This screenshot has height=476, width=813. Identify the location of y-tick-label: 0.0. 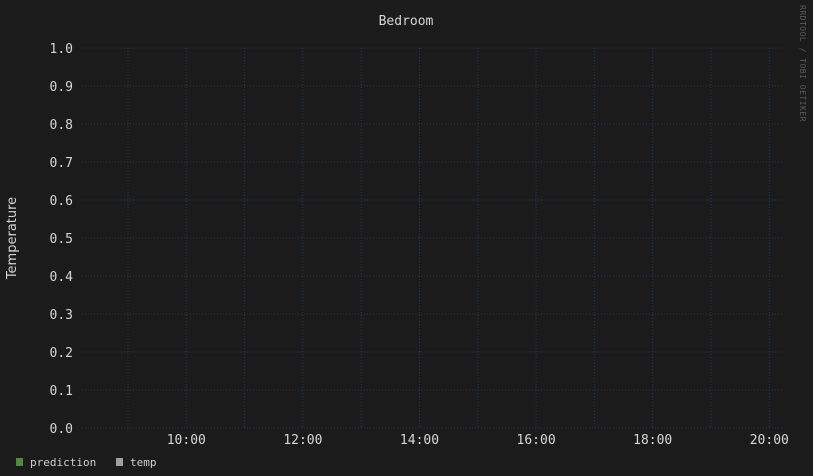
(61, 429).